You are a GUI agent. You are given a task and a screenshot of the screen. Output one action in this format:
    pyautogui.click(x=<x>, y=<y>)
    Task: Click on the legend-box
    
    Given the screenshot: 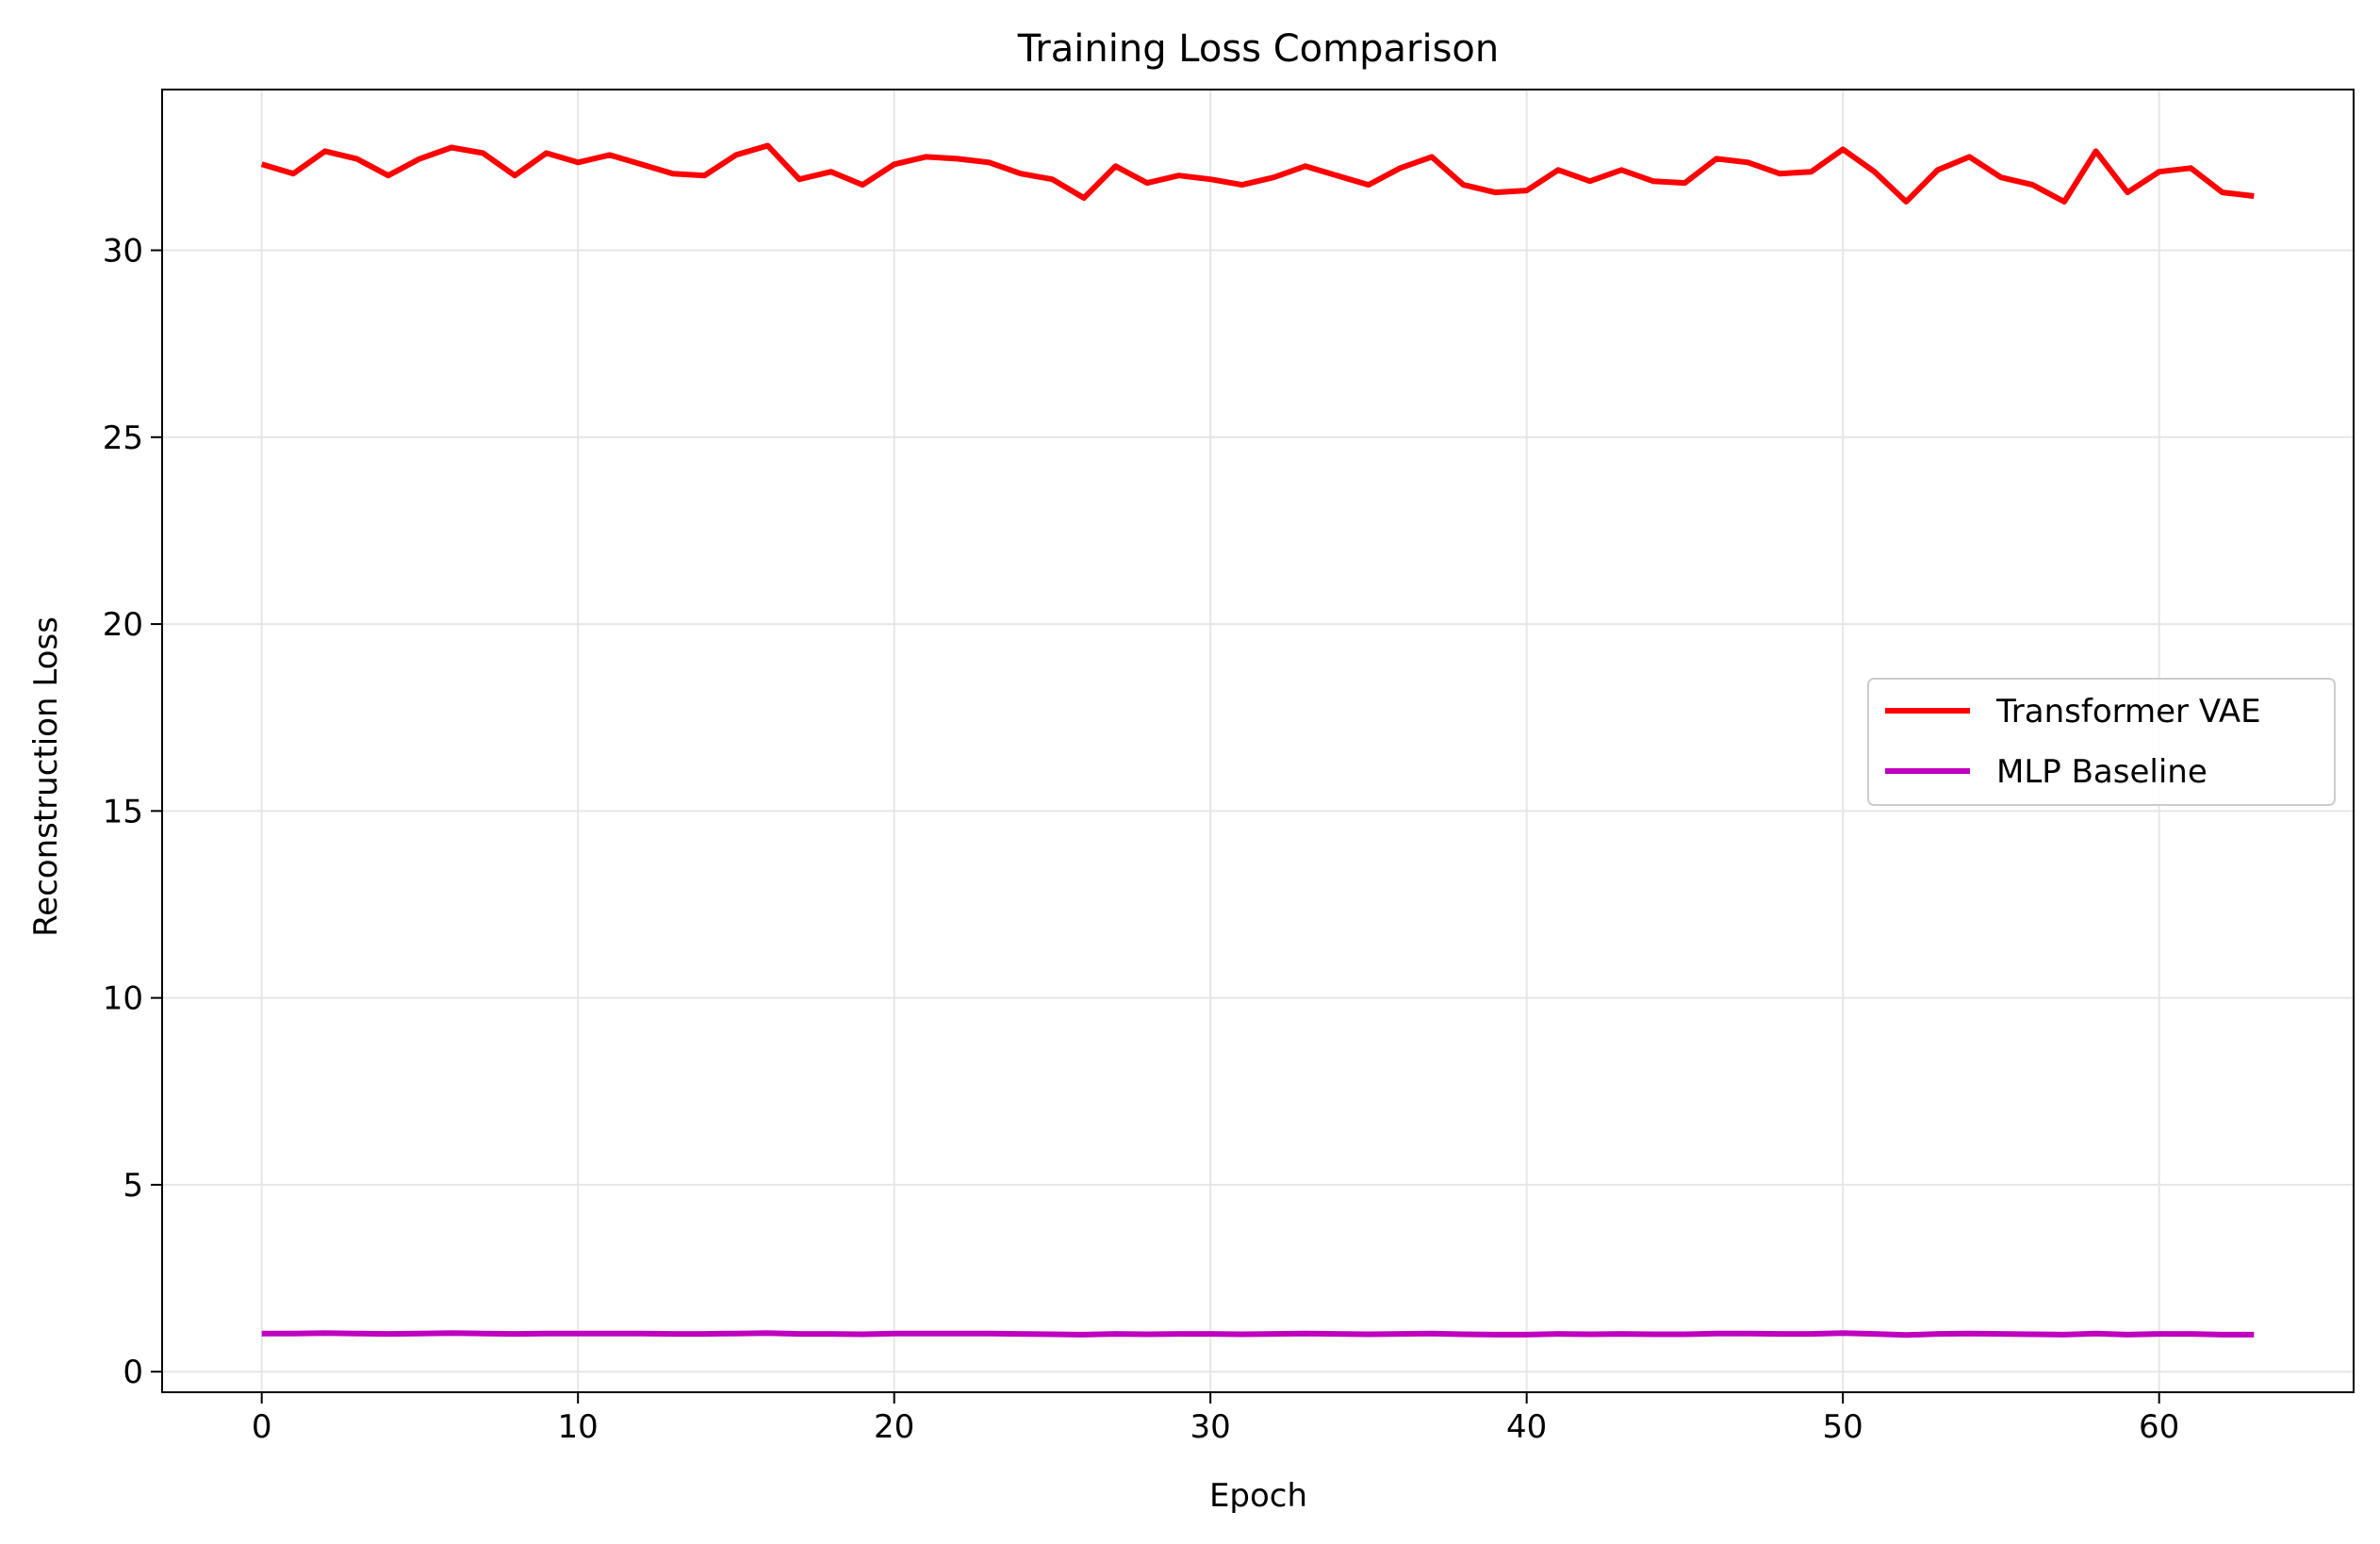 What is the action you would take?
    pyautogui.click(x=2101, y=742)
    